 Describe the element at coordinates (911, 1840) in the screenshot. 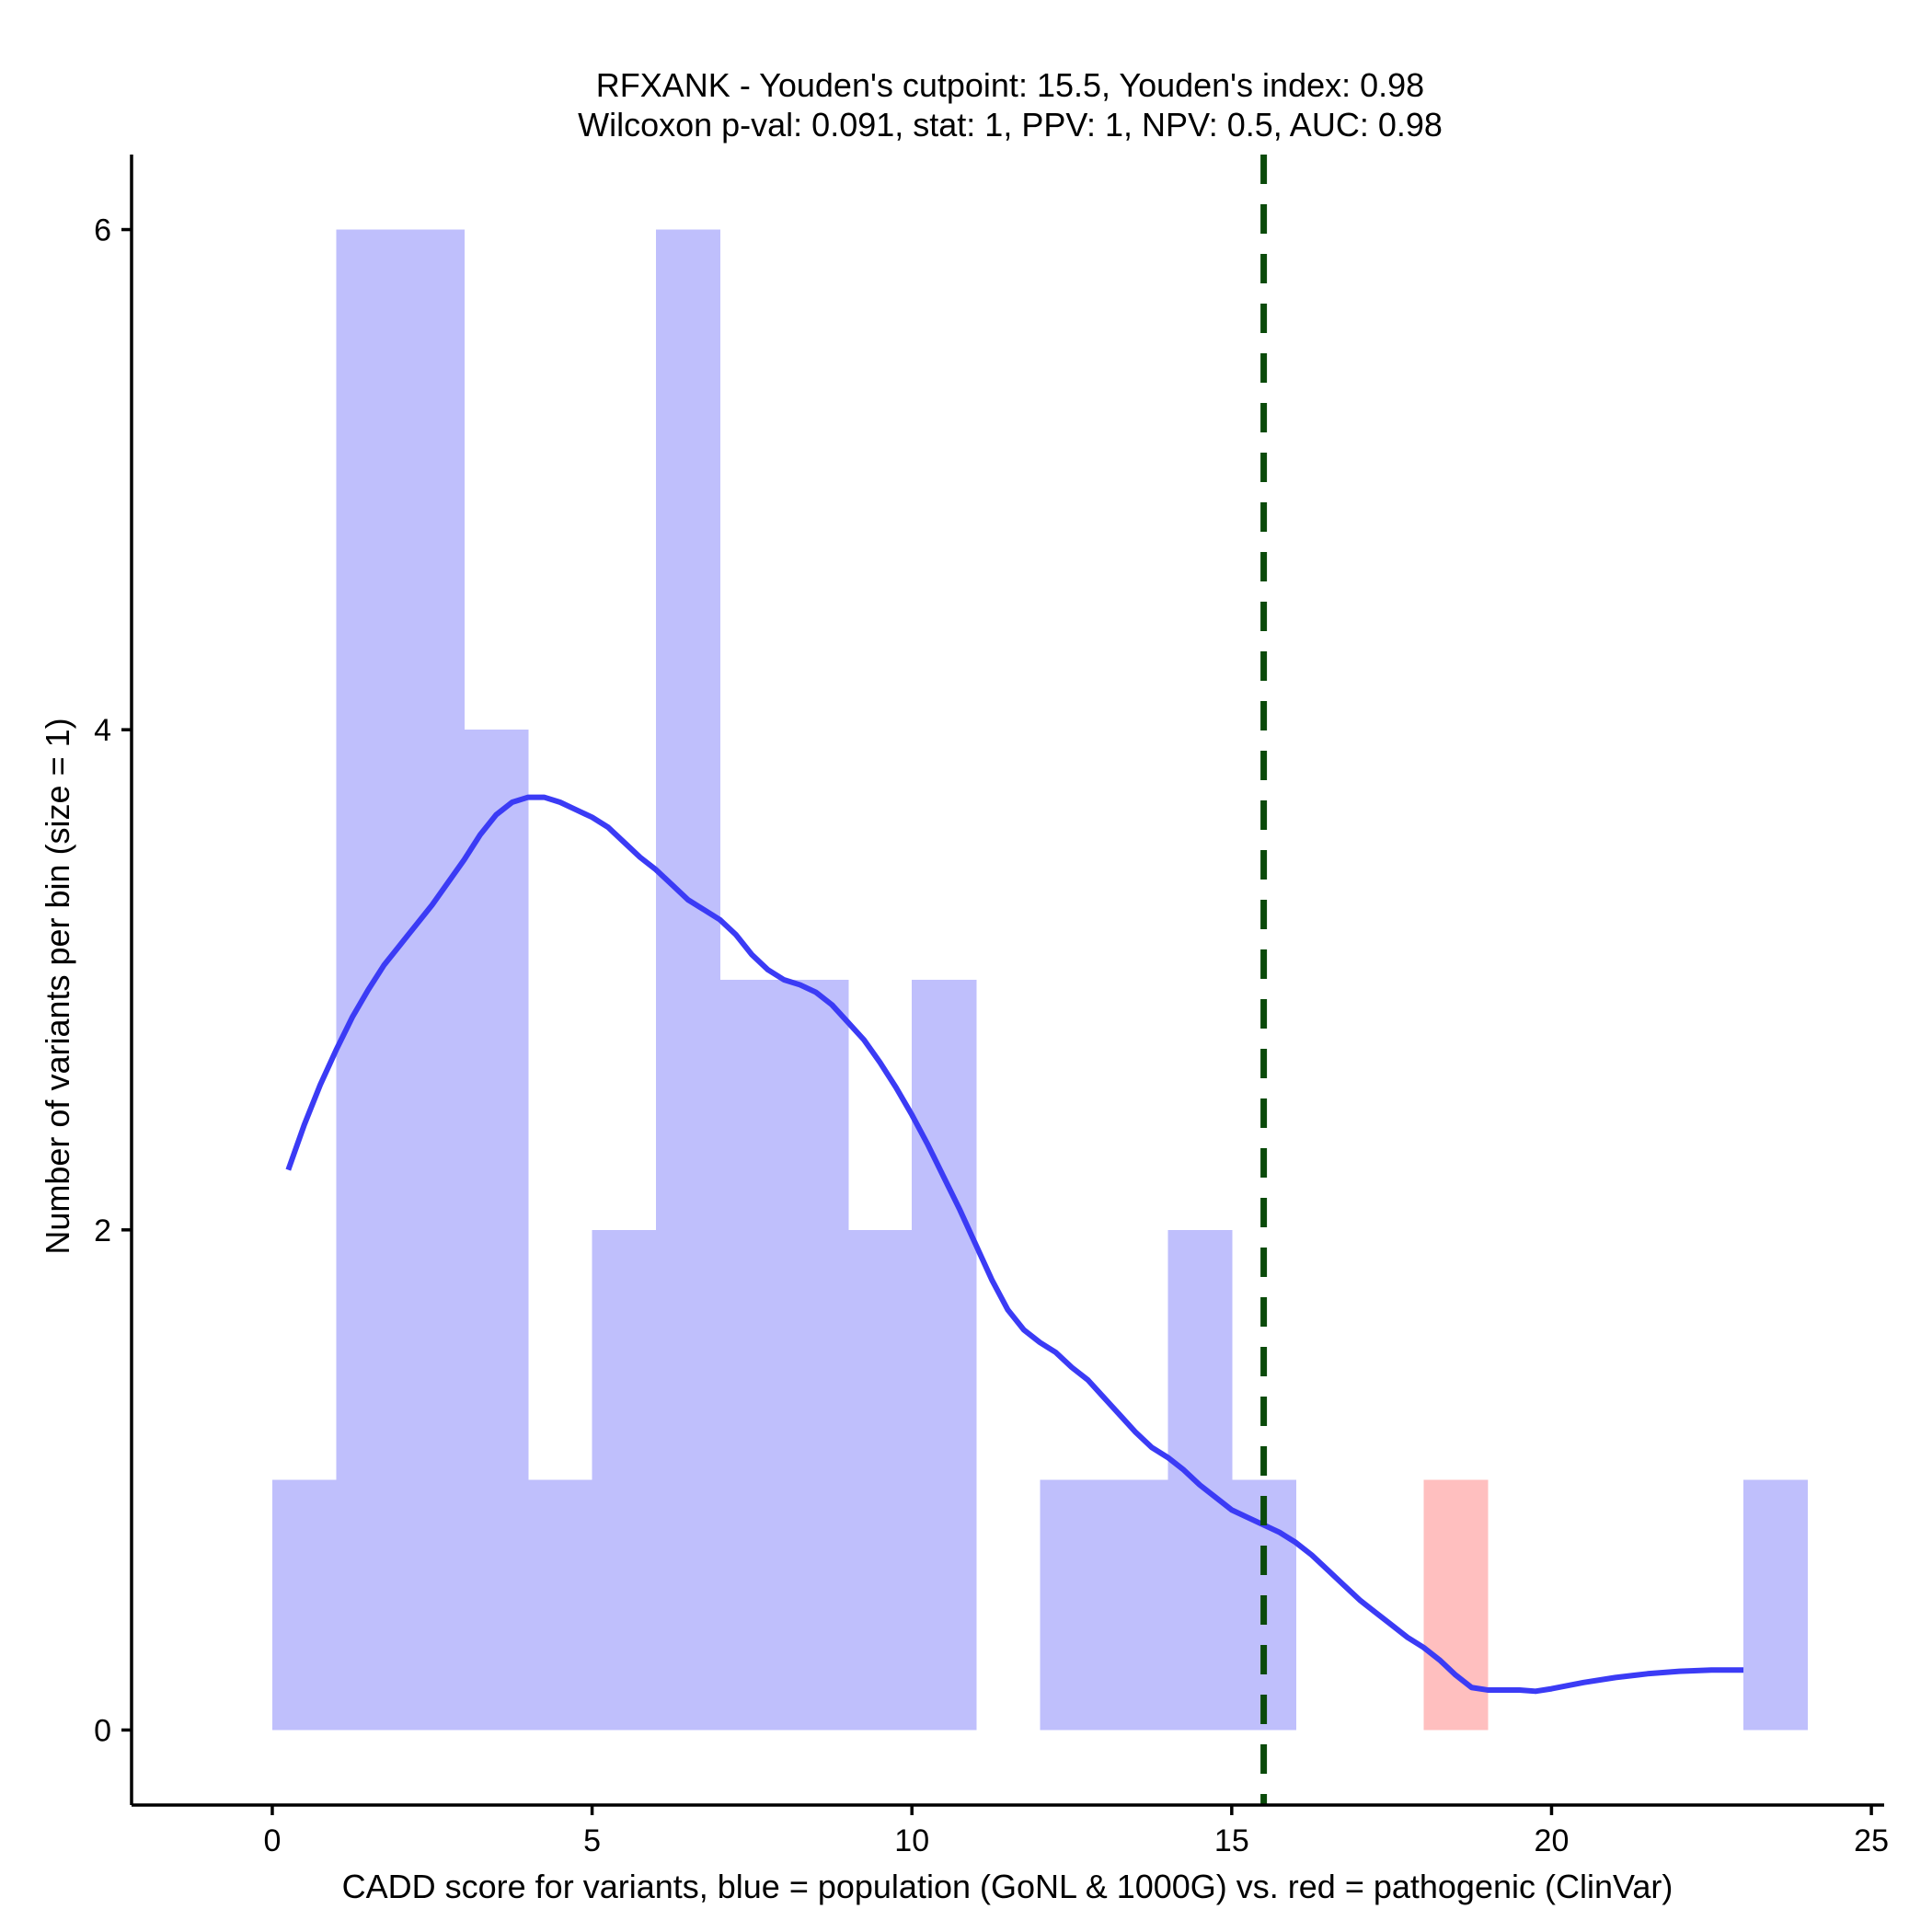

I see `x-tick-label-10: 10` at that location.